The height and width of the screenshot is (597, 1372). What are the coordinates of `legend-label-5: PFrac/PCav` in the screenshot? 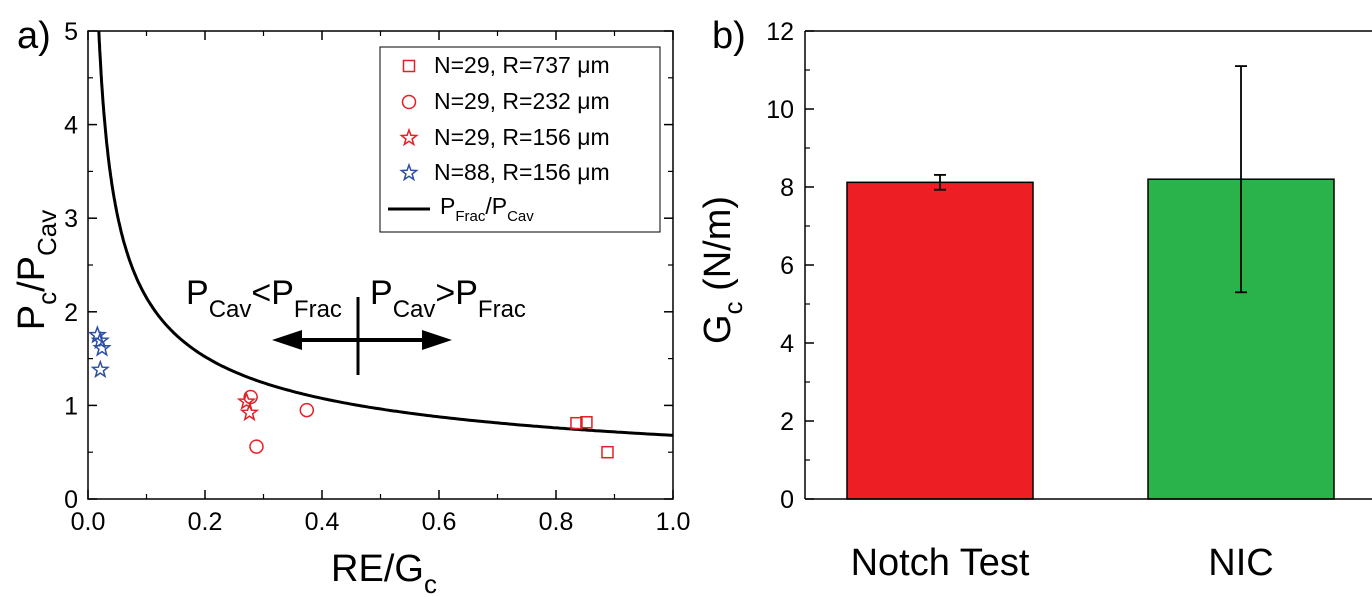 It's located at (487, 209).